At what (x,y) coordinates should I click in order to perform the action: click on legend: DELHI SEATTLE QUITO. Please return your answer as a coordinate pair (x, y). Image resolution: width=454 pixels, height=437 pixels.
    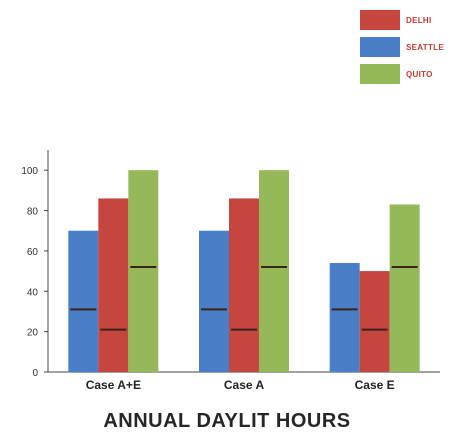
    Looking at the image, I should click on (405, 50).